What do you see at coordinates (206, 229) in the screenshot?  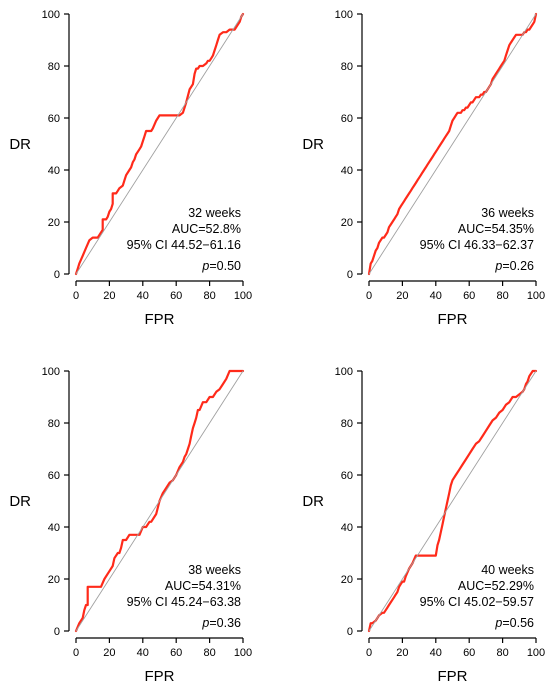 I see `auc-label: AUC=52.8%` at bounding box center [206, 229].